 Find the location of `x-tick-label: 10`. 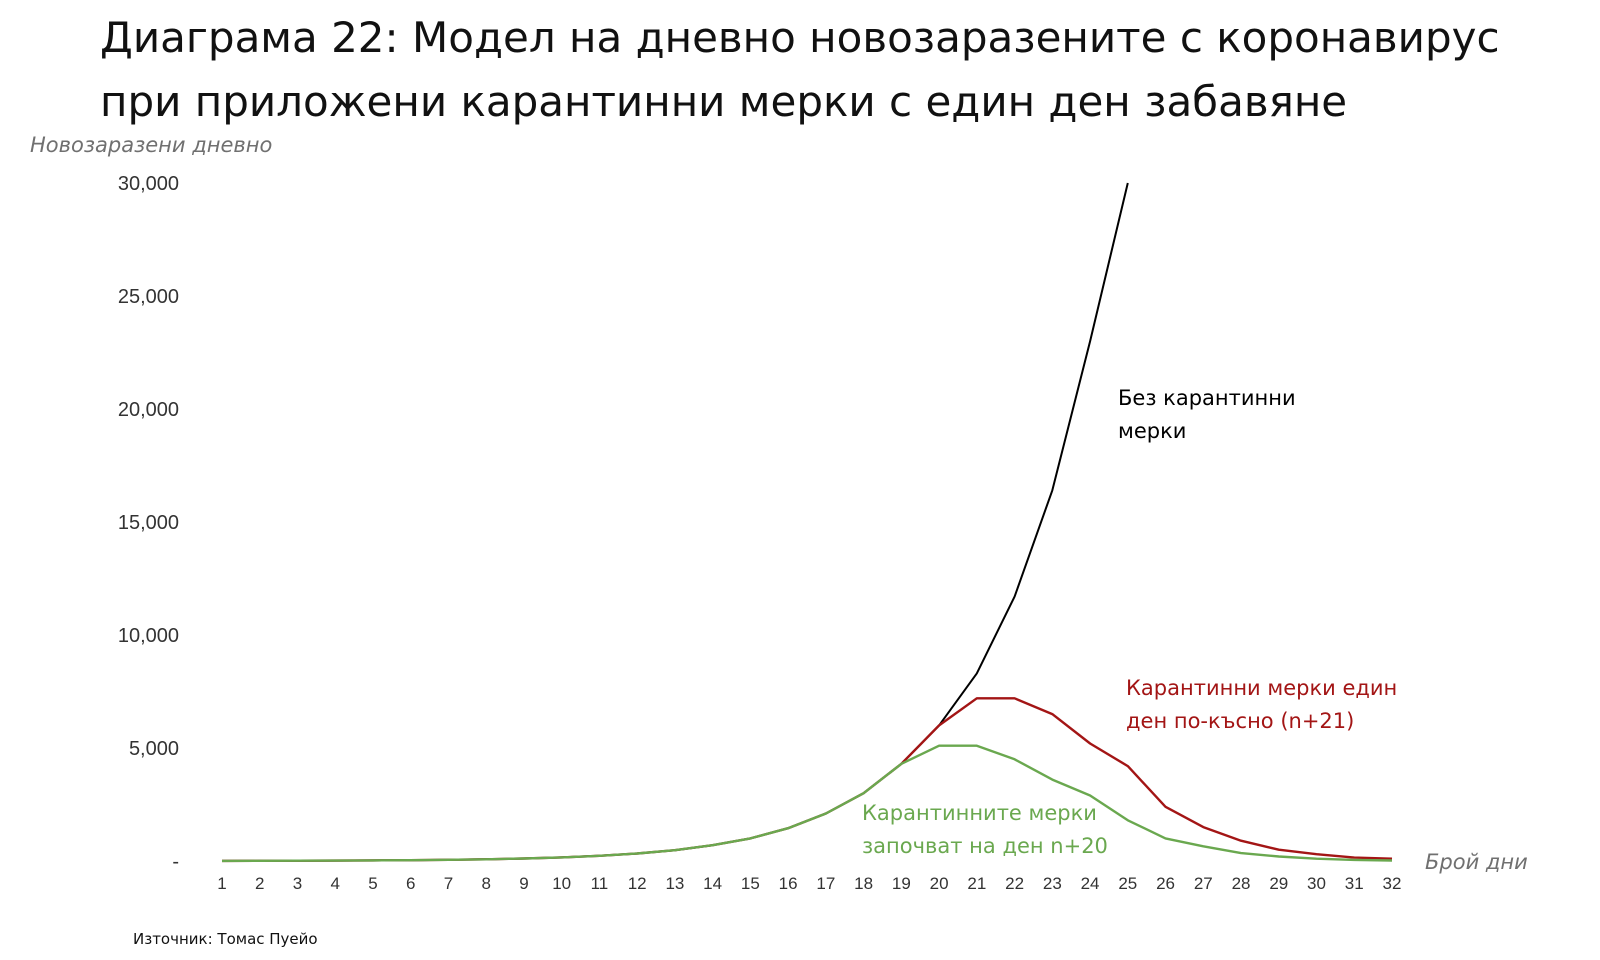

x-tick-label: 10 is located at coordinates (561, 883).